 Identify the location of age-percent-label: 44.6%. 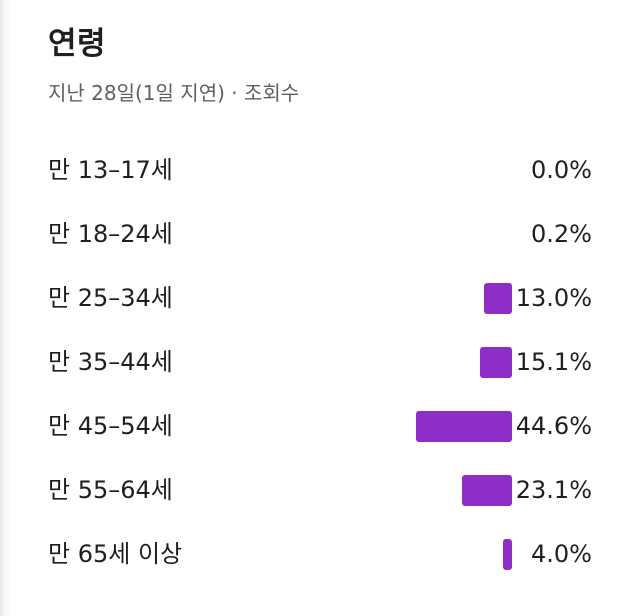
(553, 426).